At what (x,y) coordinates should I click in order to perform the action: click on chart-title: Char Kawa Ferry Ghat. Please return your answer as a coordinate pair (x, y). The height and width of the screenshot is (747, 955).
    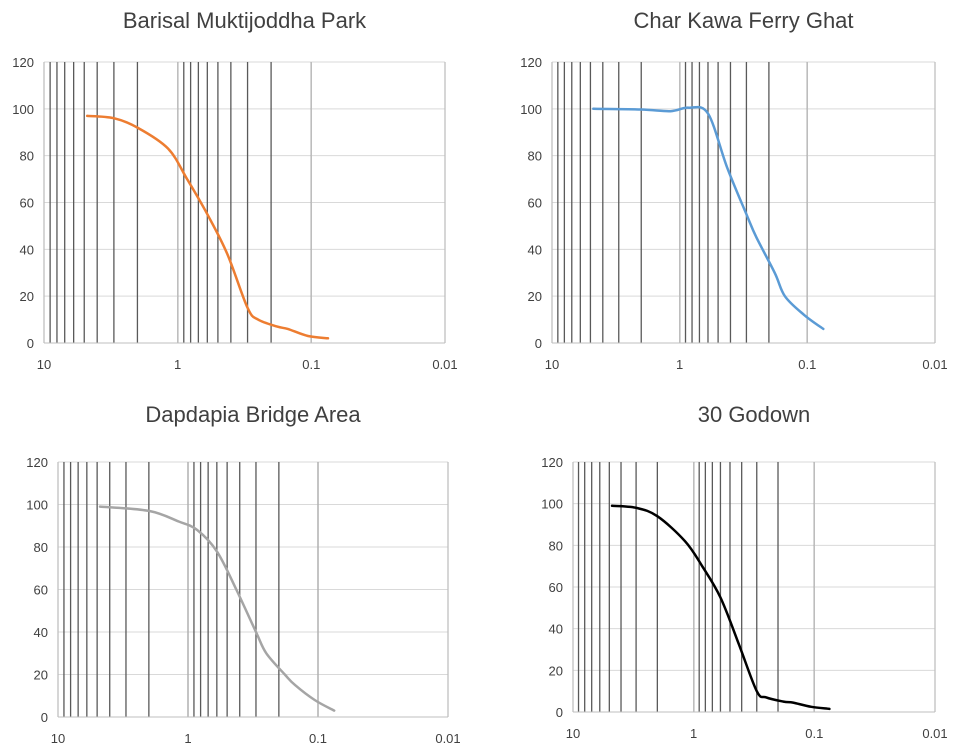
    Looking at the image, I should click on (743, 20).